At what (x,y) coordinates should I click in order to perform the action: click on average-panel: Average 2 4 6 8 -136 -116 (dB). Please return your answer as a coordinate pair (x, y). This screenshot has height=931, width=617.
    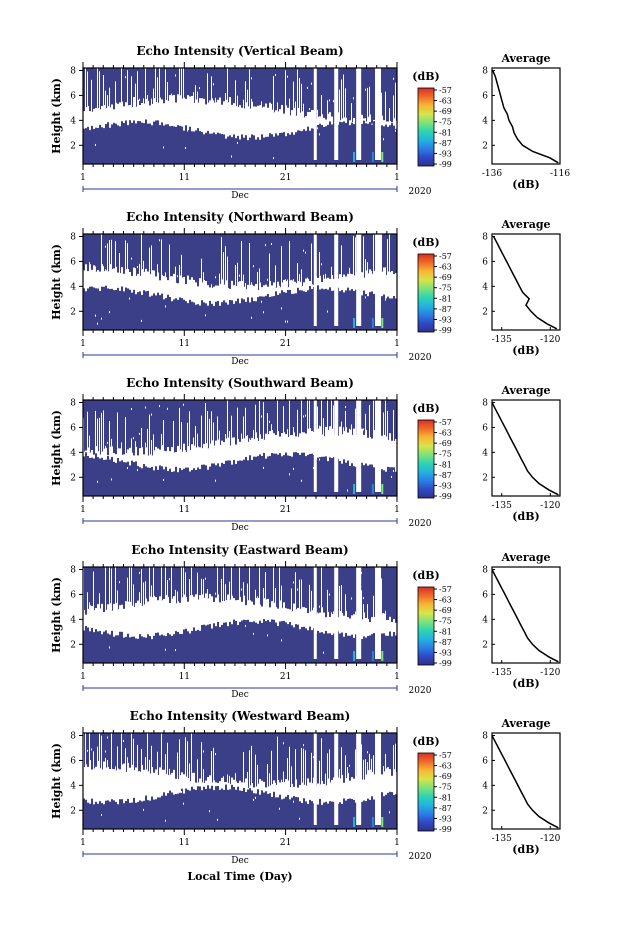
    Looking at the image, I should click on (526, 121).